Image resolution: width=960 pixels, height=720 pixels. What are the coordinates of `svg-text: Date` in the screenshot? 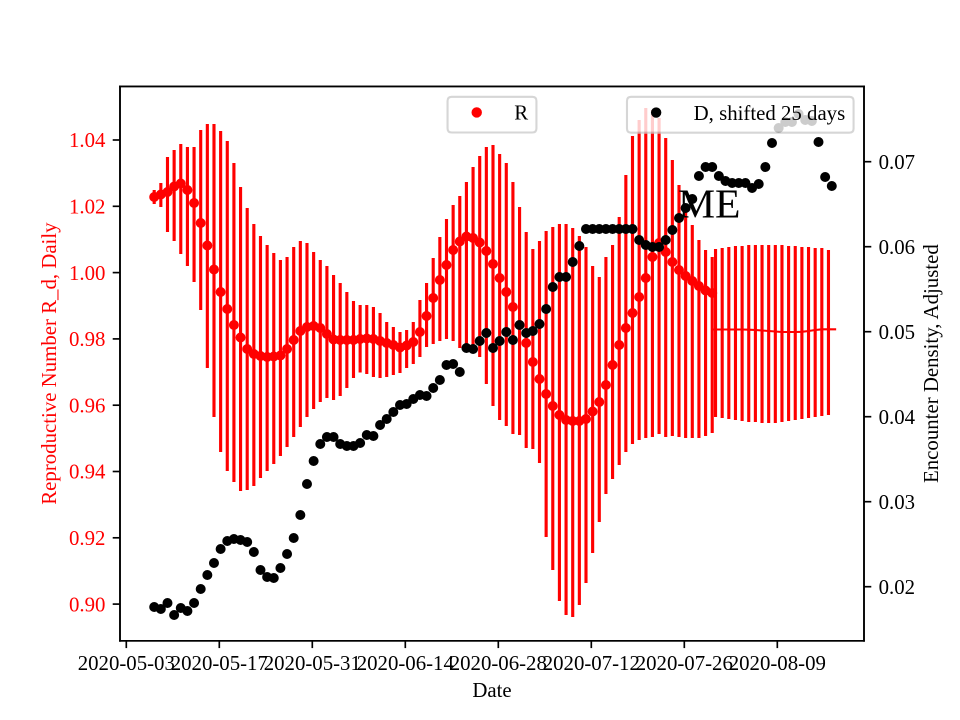 It's located at (491, 690).